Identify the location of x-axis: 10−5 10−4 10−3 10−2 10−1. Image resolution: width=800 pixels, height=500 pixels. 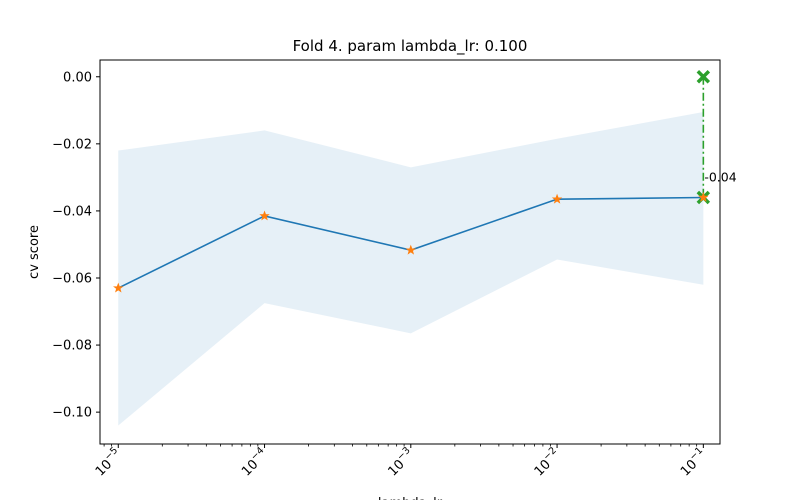
(400, 461).